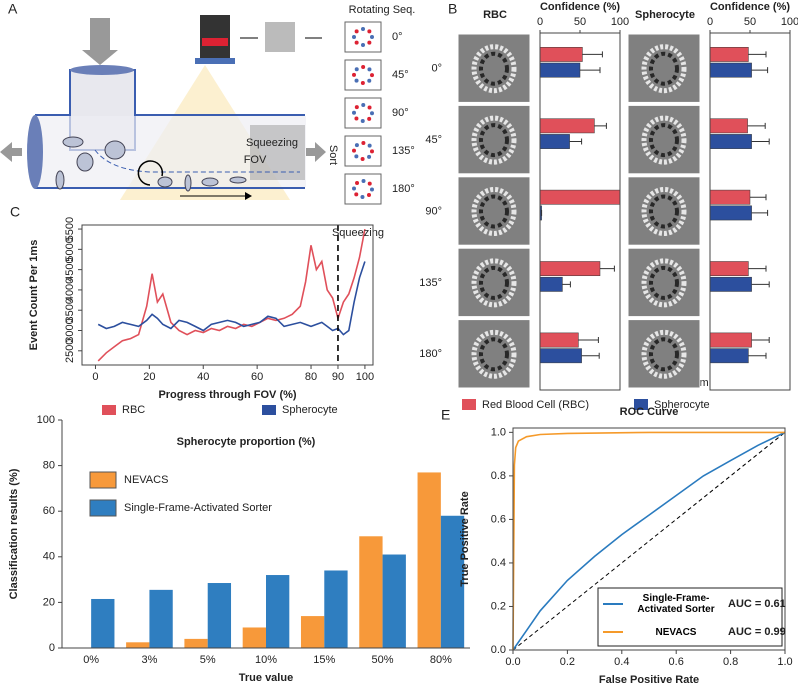 The width and height of the screenshot is (798, 683). What do you see at coordinates (70, 249) in the screenshot?
I see `y-tick-label: 5000` at bounding box center [70, 249].